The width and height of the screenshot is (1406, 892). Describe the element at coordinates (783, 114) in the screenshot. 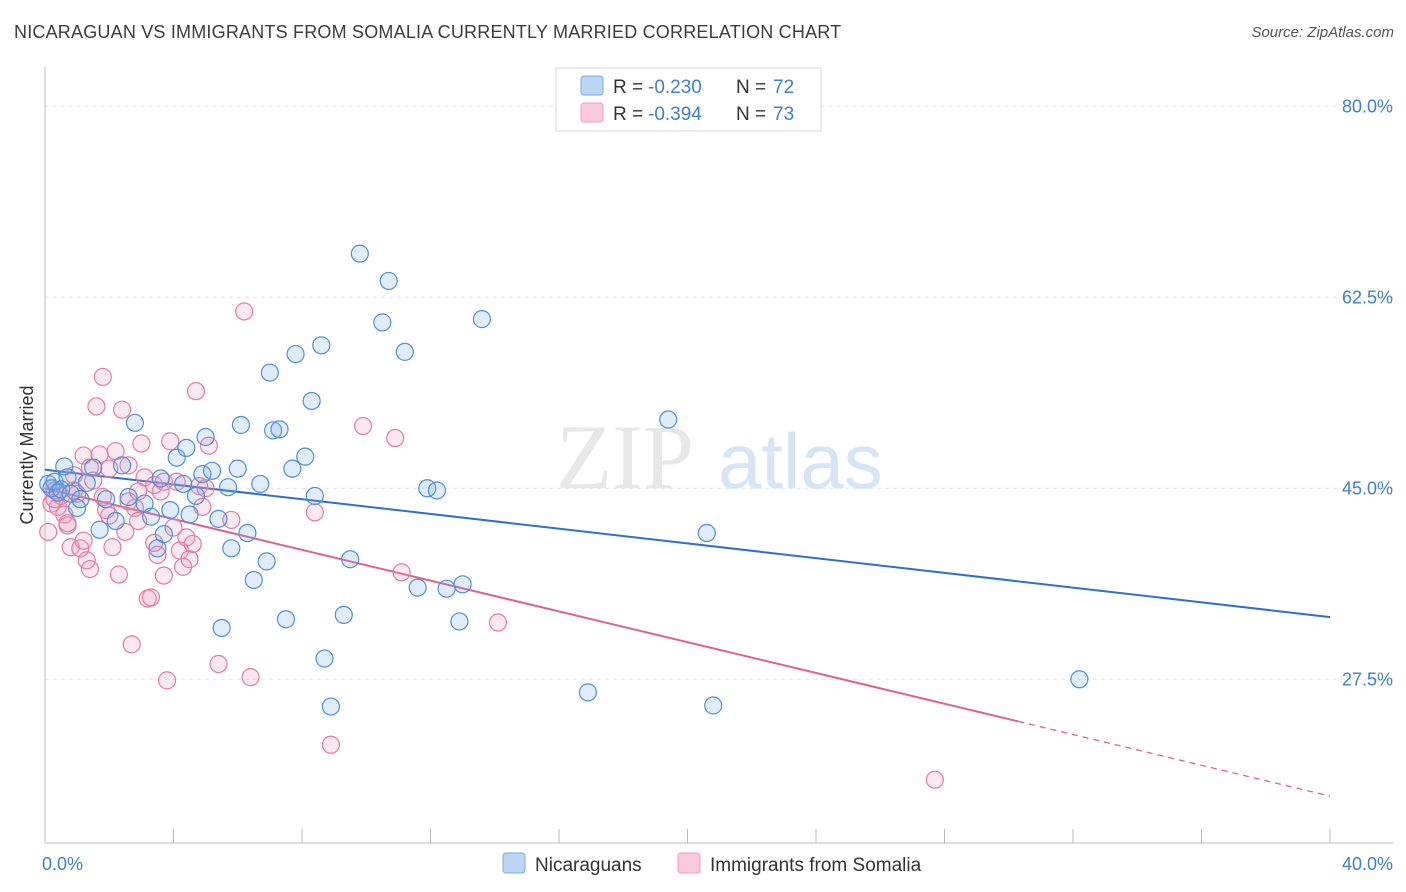

I see `legend-n-value-pink: 73` at that location.